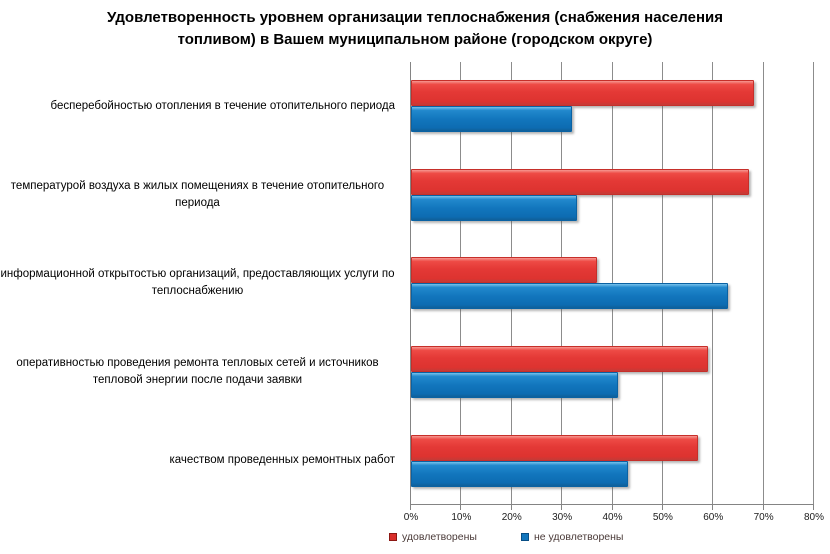  What do you see at coordinates (461, 517) in the screenshot?
I see `x-axis-tick-label: 10%` at bounding box center [461, 517].